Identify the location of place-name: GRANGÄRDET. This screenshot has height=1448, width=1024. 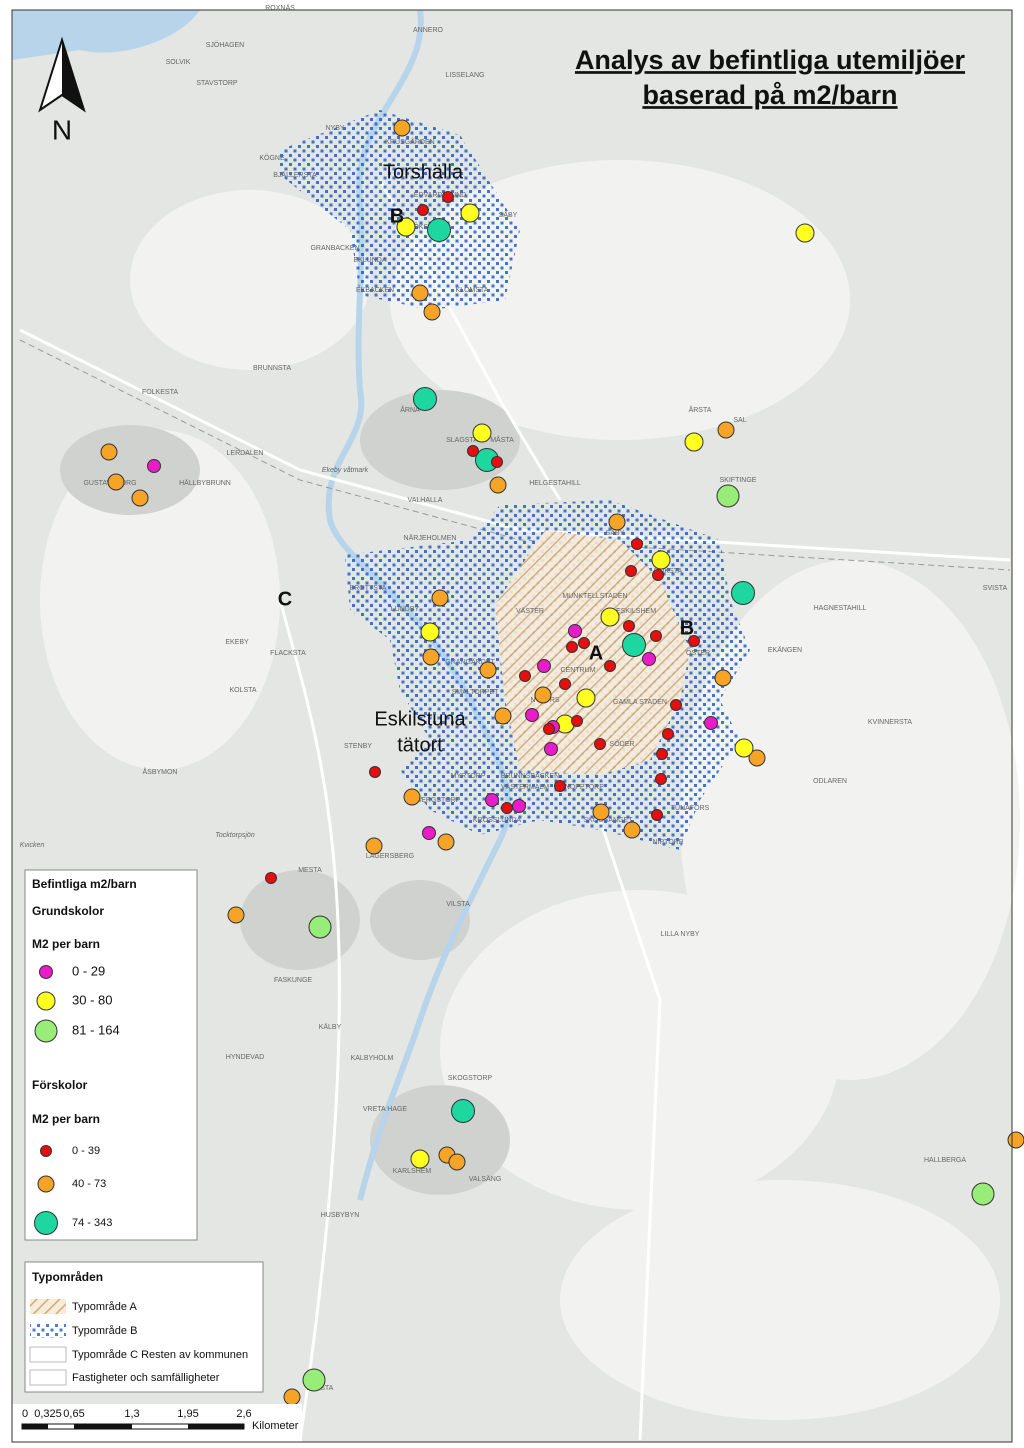
(470, 662).